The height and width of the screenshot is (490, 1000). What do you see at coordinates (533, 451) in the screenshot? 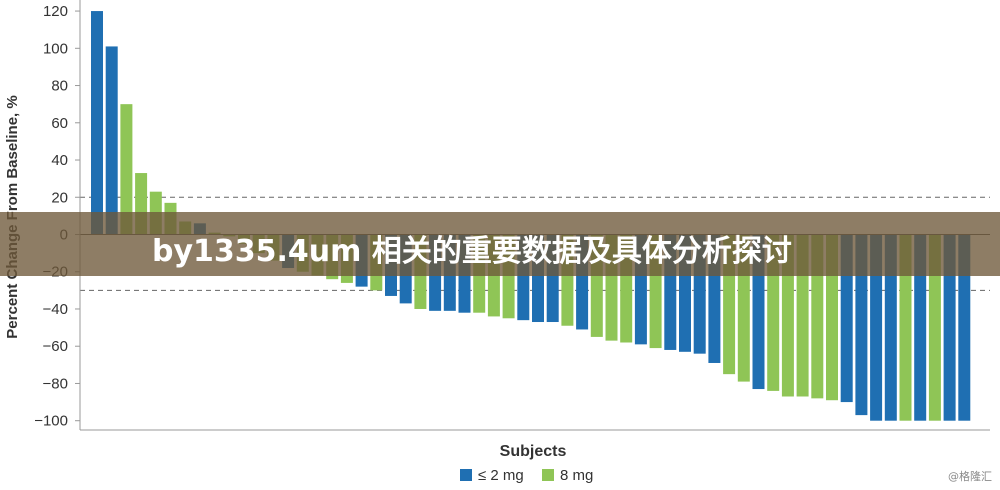
I see `x-axis-title: Subjects` at bounding box center [533, 451].